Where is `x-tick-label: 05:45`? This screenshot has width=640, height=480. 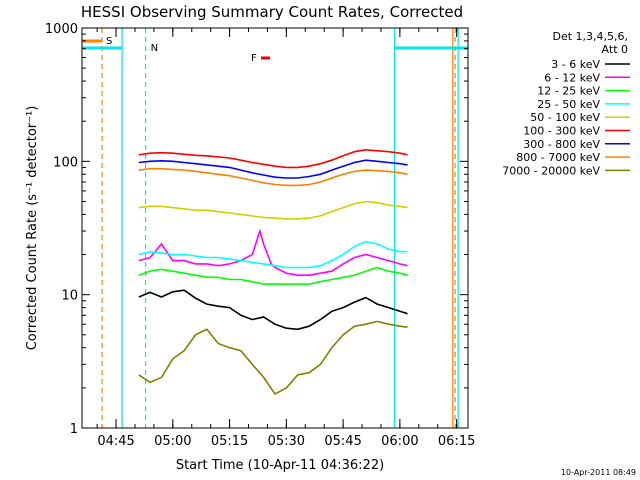
x-tick-label: 05:45 is located at coordinates (342, 441).